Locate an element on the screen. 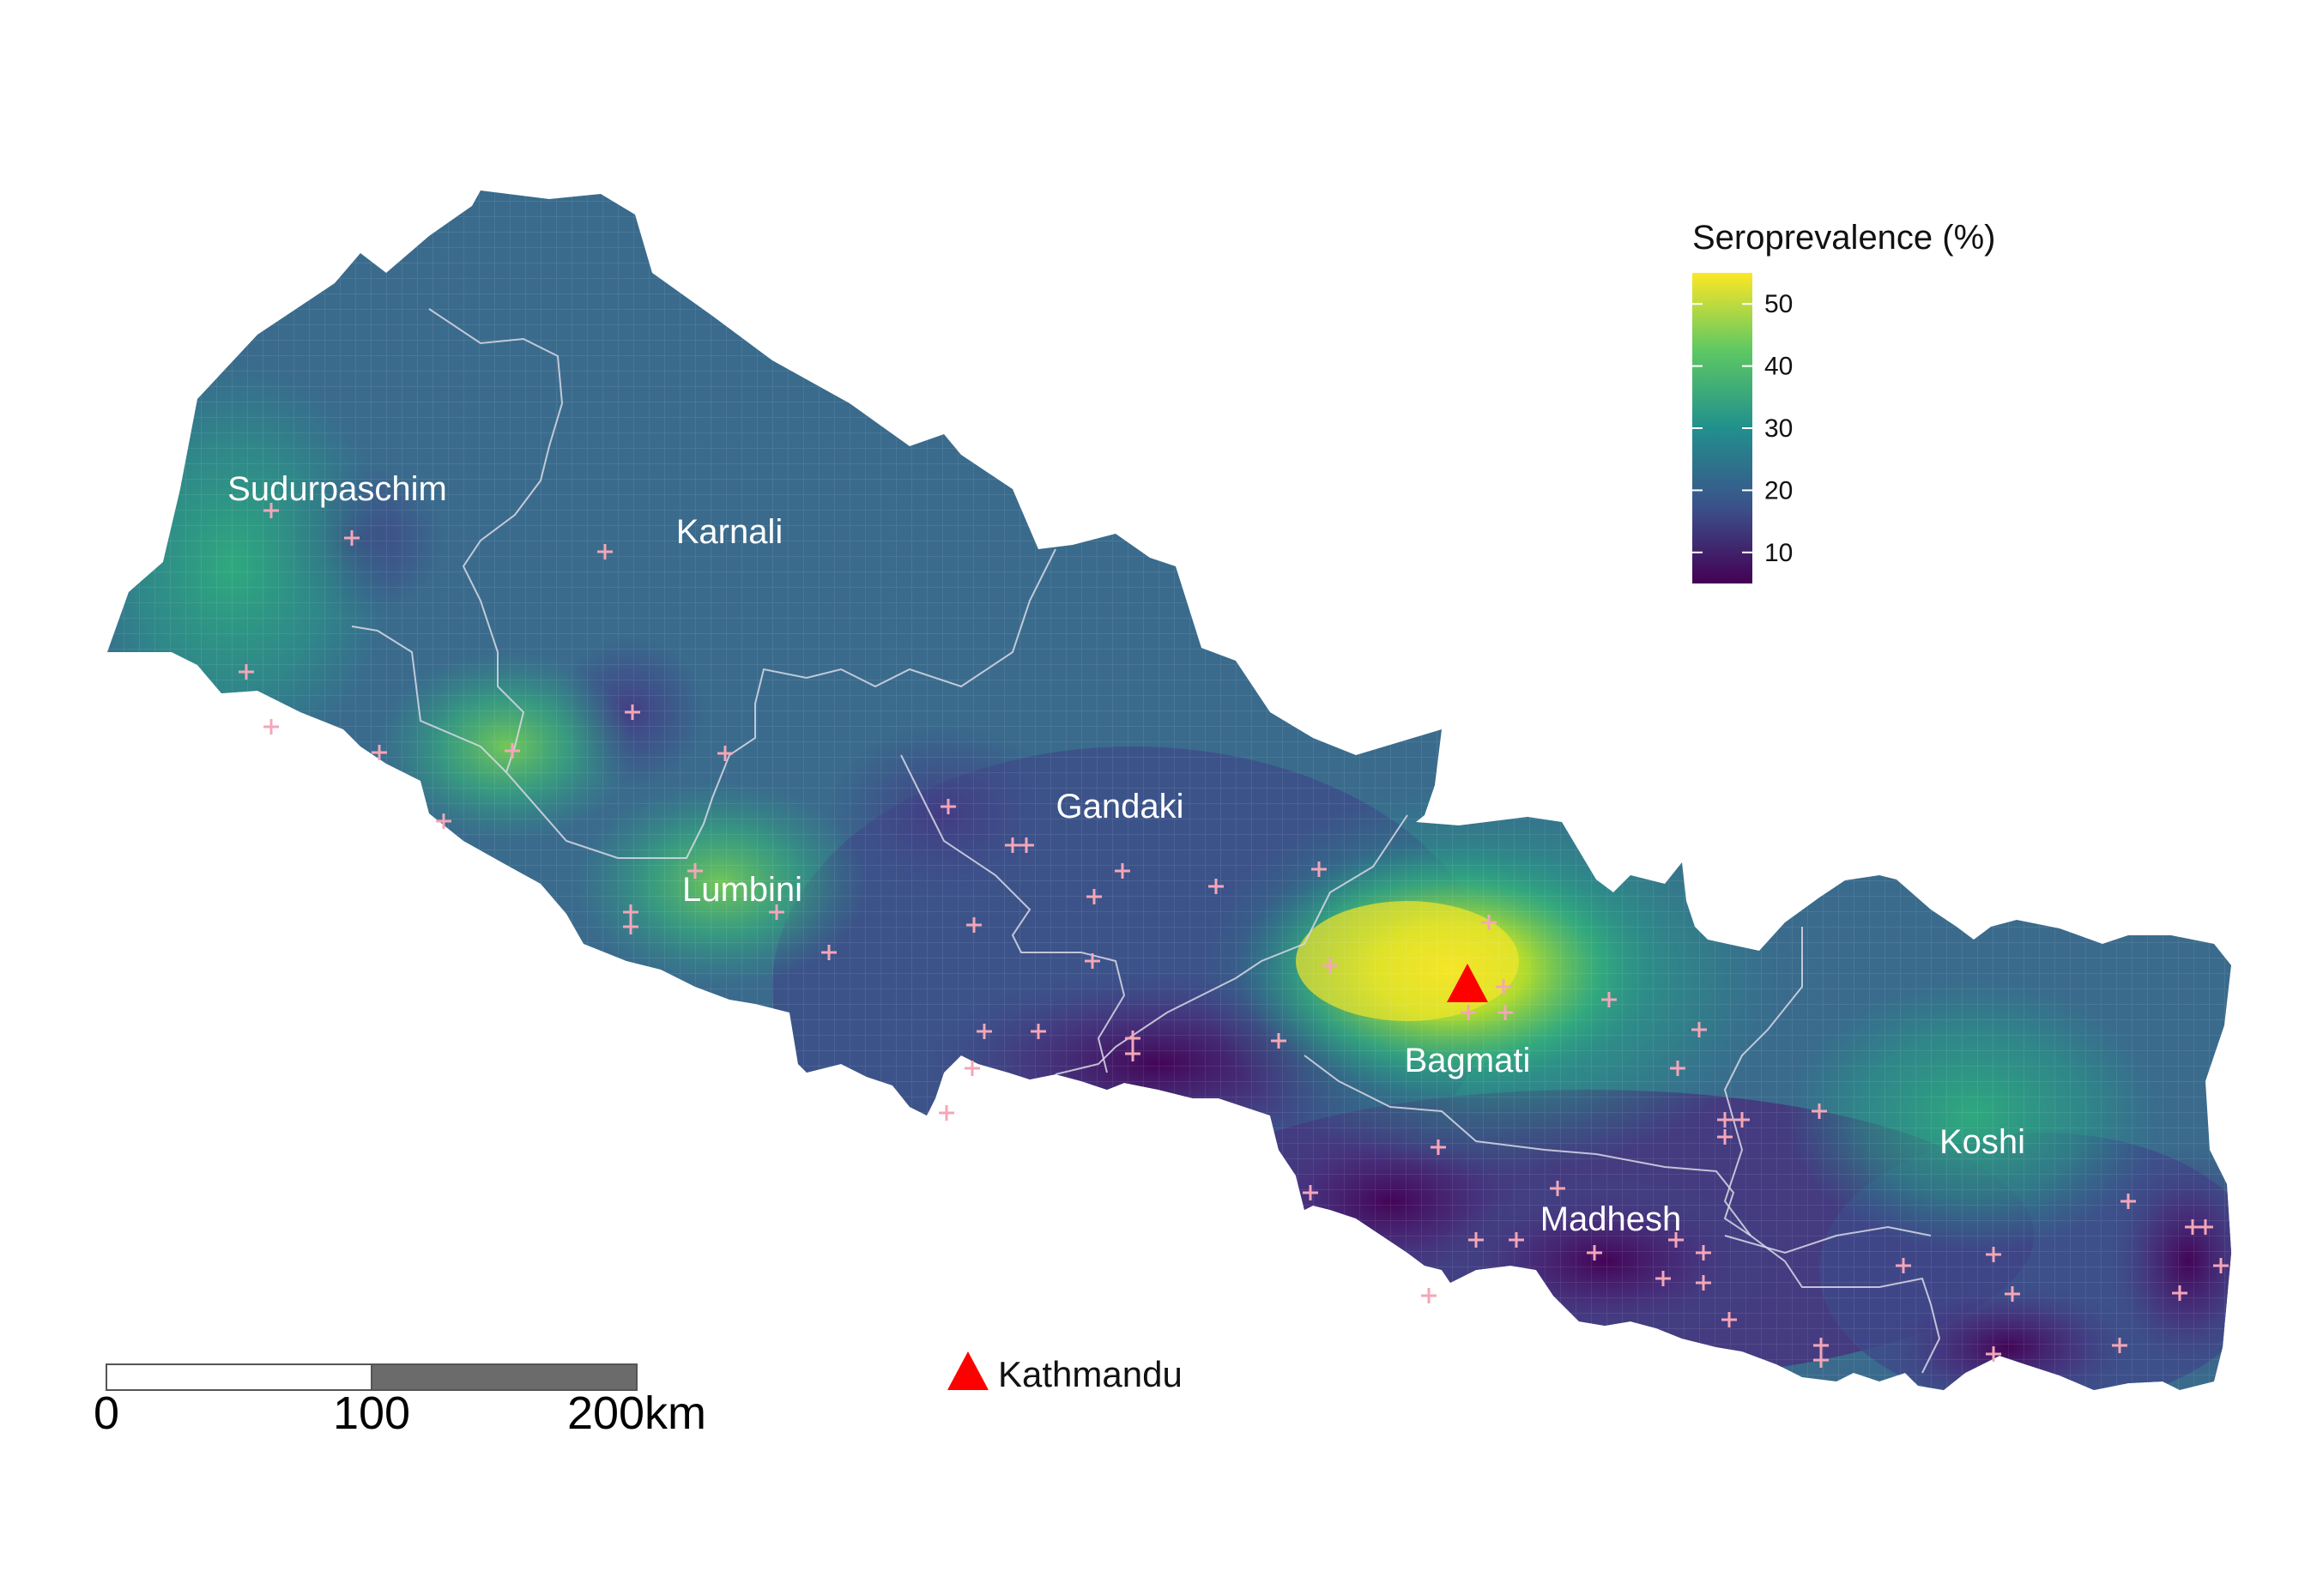  scale-bar-label-100: 100 is located at coordinates (371, 1413).